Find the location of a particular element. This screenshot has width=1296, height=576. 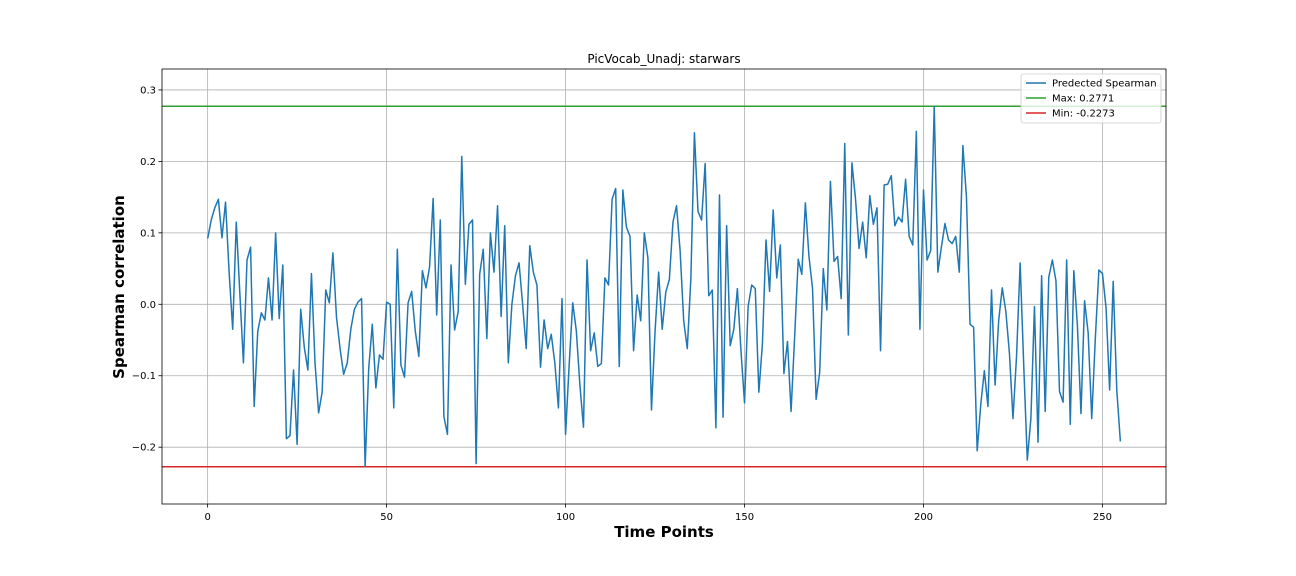

y-tick-label: 0.3 is located at coordinates (148, 90).